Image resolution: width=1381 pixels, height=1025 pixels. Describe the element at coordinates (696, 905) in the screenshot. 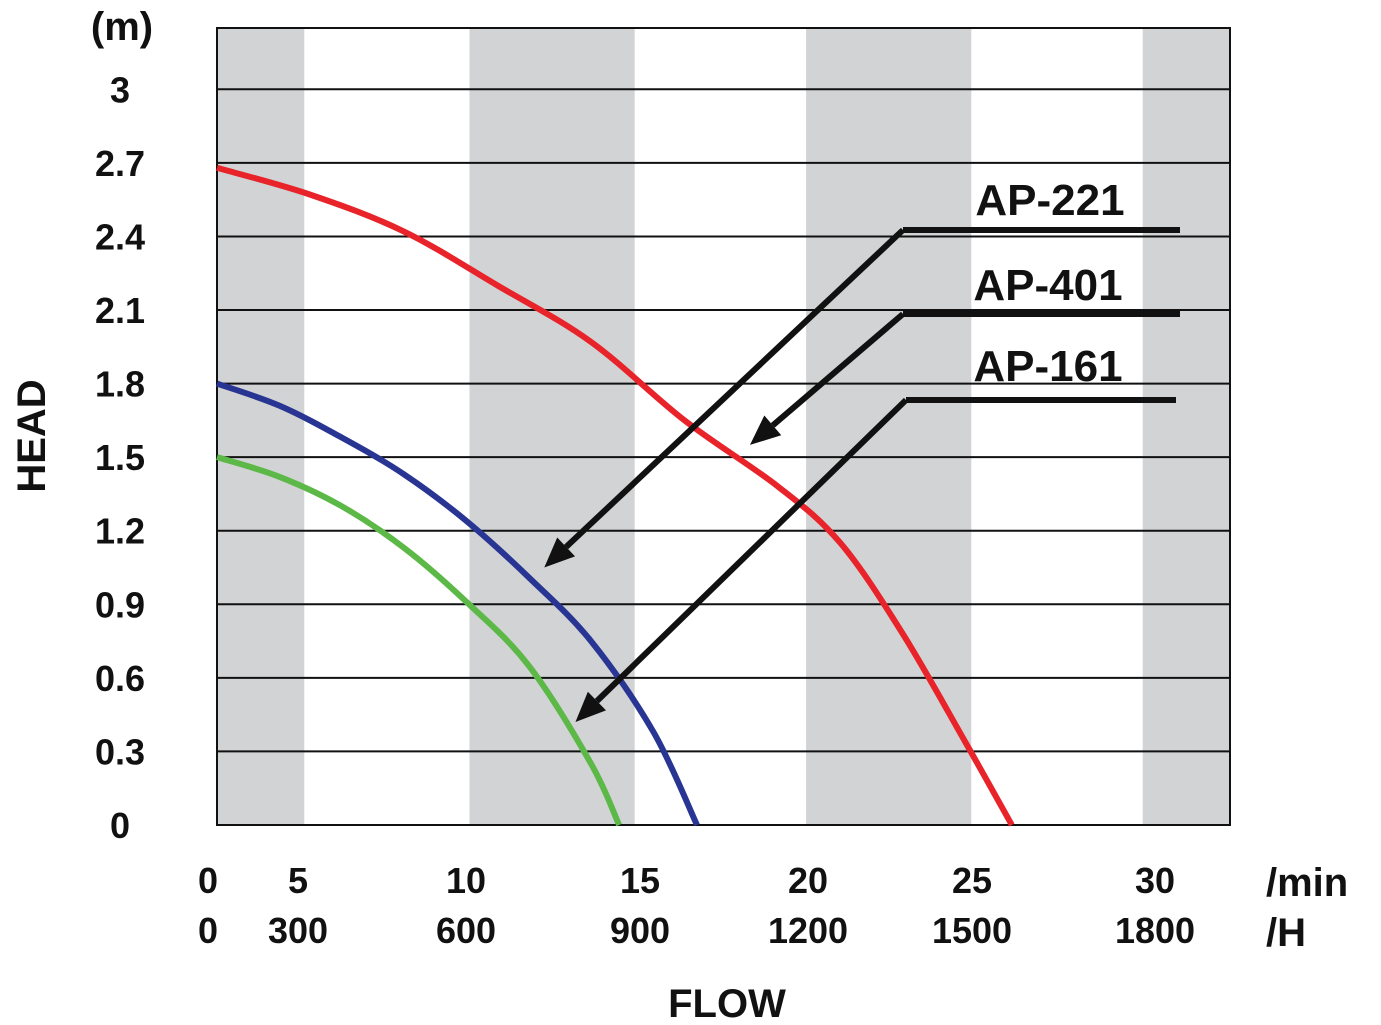

I see `x-tick-labels: 0 0 5 300 10 600 15 900 20 1200 25 1500 30 1800` at that location.